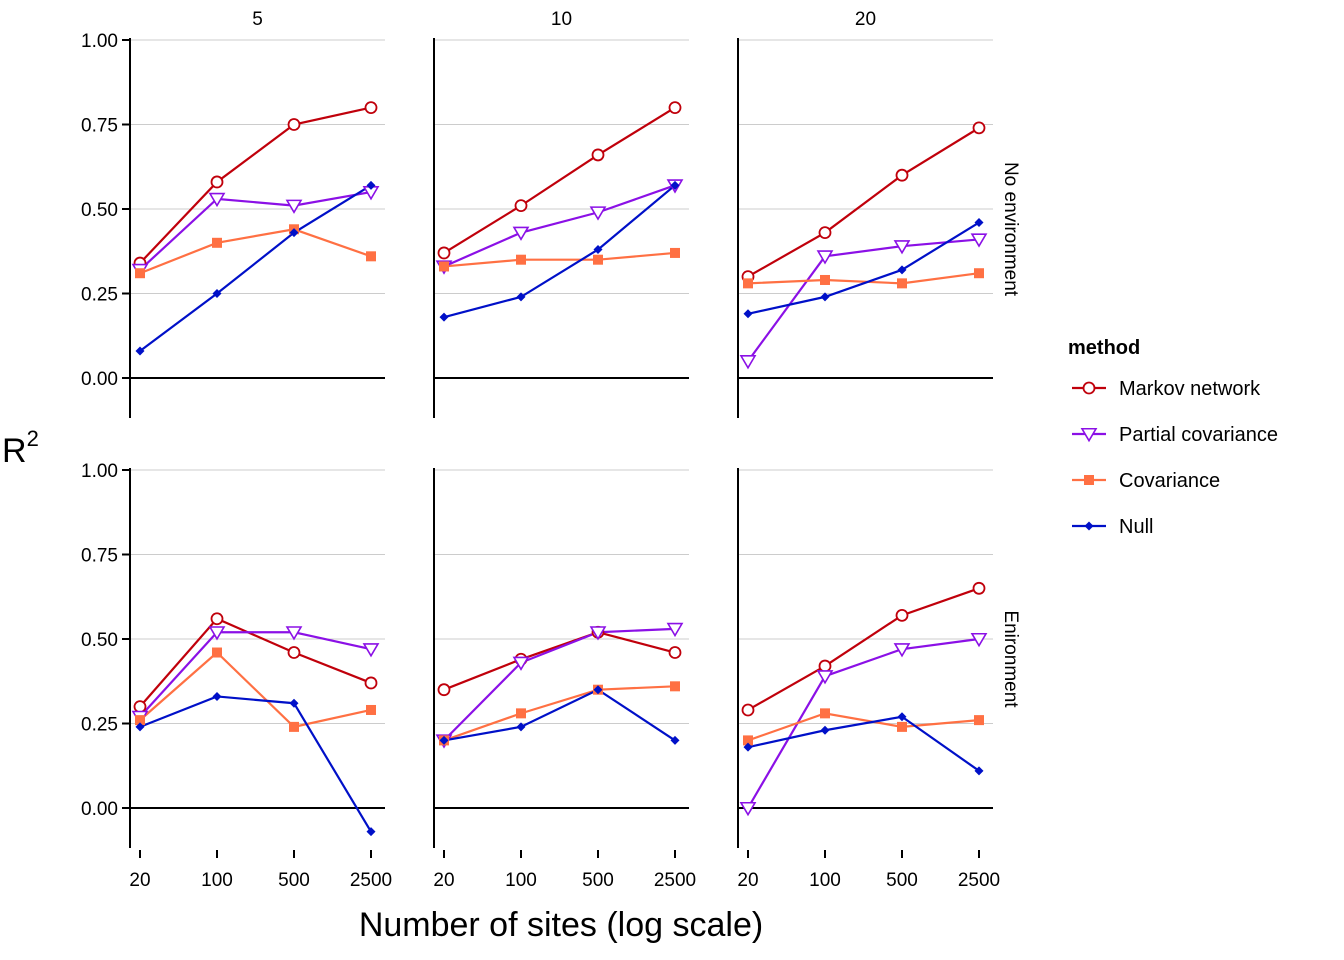  I want to click on legend-label: Partial covariance, so click(1198, 435).